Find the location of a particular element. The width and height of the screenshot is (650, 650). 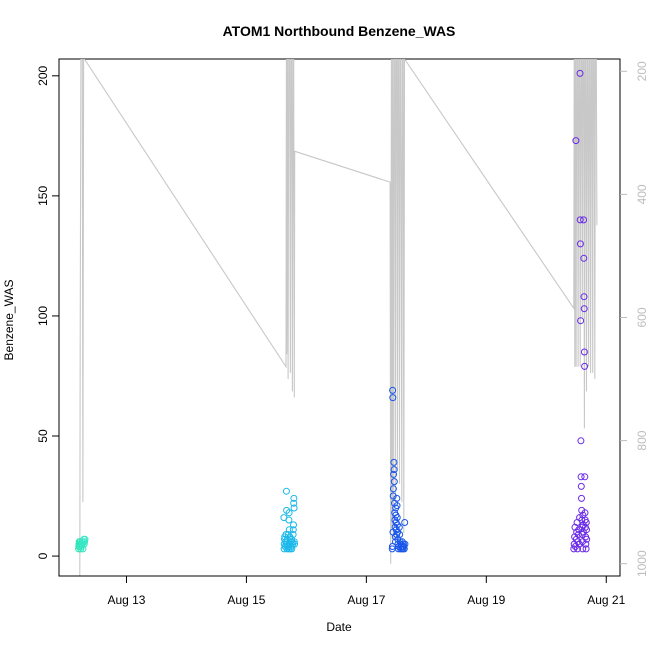

y2-tick-label: 400 is located at coordinates (642, 194).